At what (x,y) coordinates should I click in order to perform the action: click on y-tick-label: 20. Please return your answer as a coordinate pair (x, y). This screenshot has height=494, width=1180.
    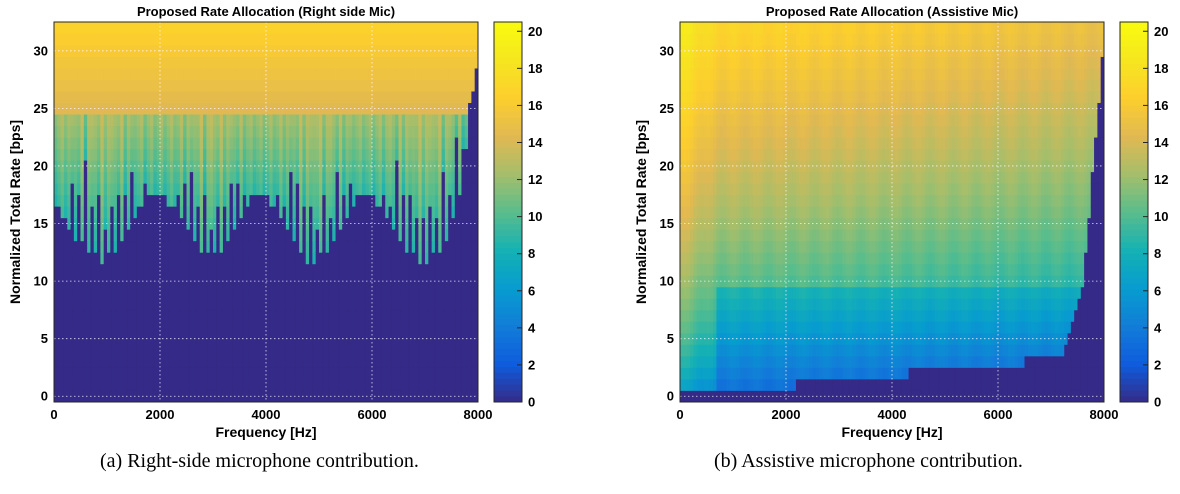
    Looking at the image, I should click on (41, 165).